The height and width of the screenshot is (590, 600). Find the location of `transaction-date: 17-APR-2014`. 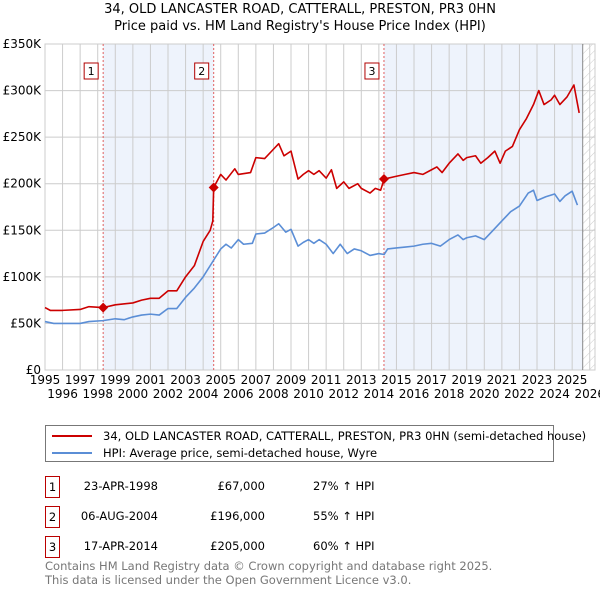

transaction-date: 17-APR-2014 is located at coordinates (120, 546).